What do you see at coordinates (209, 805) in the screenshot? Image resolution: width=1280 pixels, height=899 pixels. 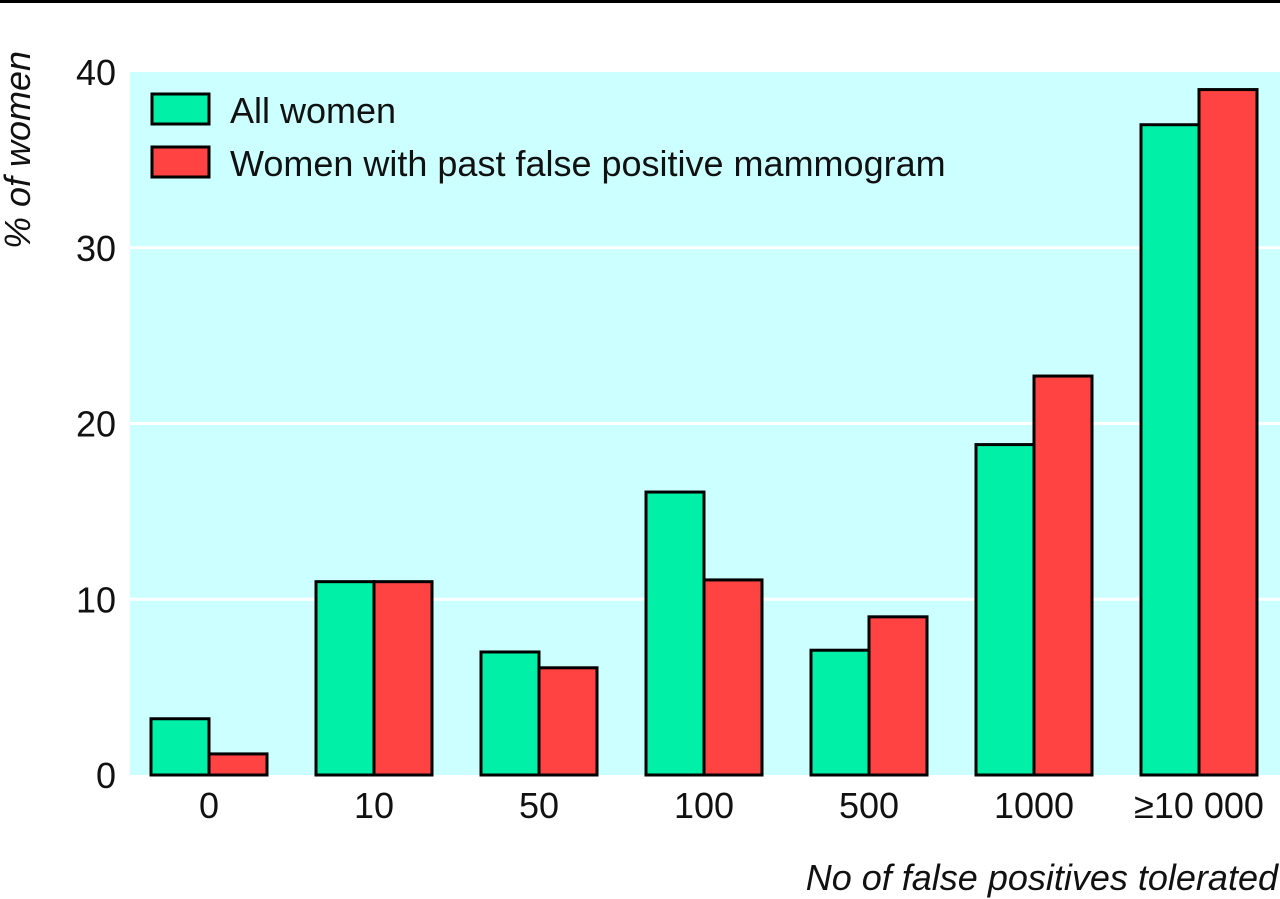 I see `x-tick-label: 0` at bounding box center [209, 805].